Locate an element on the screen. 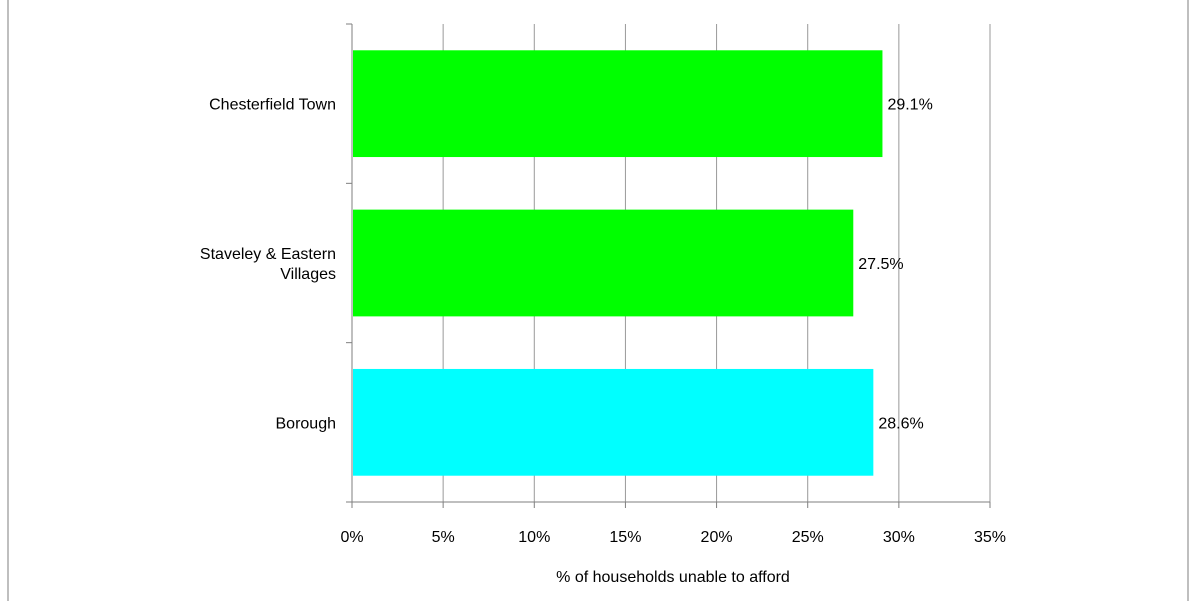 The height and width of the screenshot is (601, 1197). x-tick-label: 15% is located at coordinates (625, 537).